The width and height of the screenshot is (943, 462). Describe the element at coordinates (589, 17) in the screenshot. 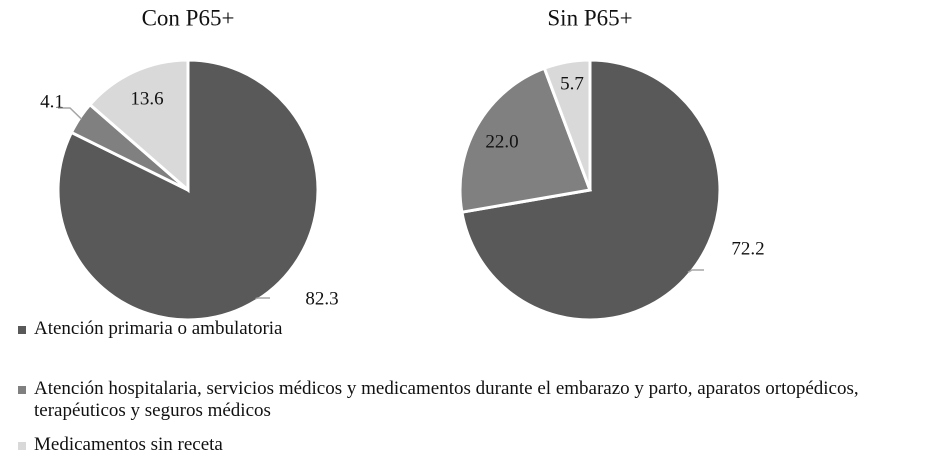

I see `chart-title: Sin P65+` at that location.